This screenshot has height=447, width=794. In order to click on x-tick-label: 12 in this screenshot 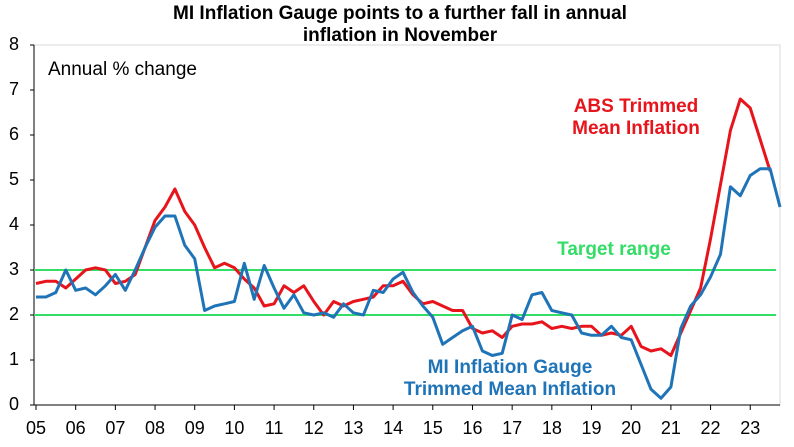, I will do `click(314, 428)`.